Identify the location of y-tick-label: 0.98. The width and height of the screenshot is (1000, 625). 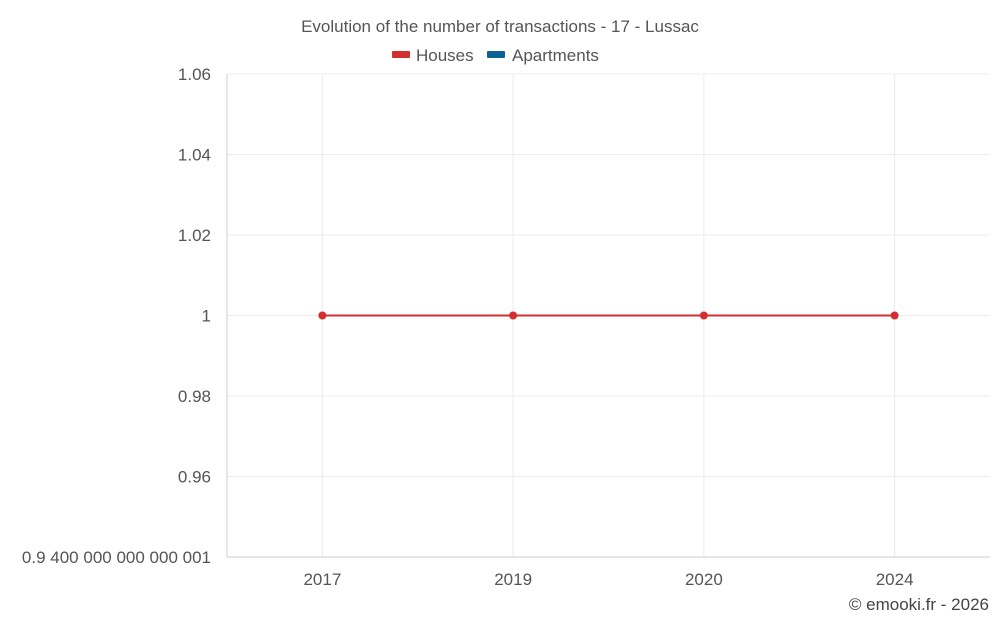
(194, 396).